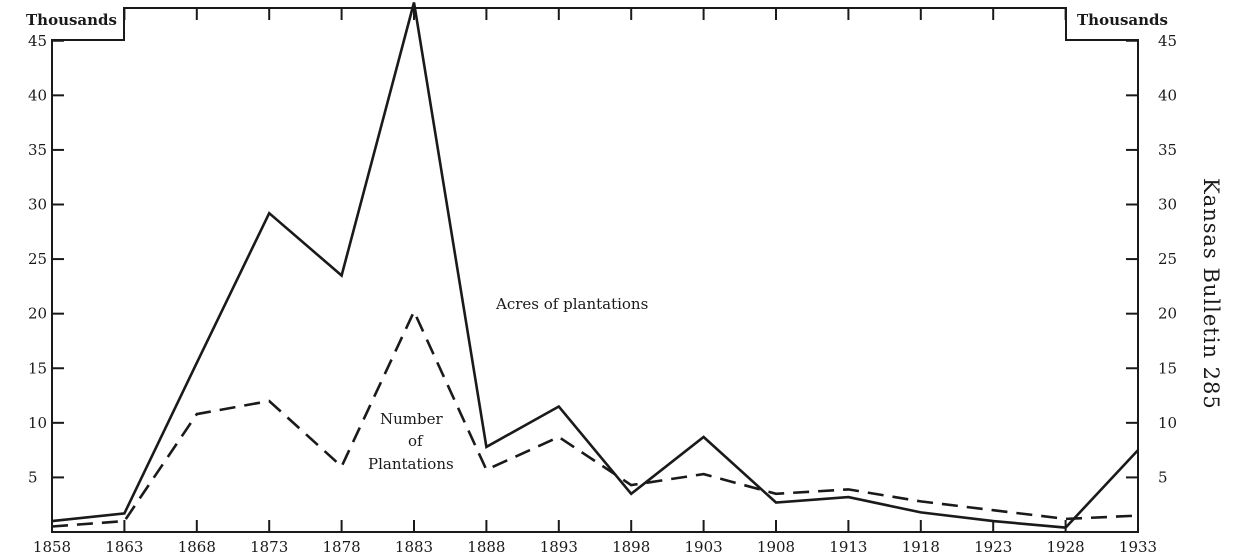 The height and width of the screenshot is (558, 1233). What do you see at coordinates (1151, 259) in the screenshot?
I see `y-axis-right: 5 10 15 20 25 30 35 40 45` at bounding box center [1151, 259].